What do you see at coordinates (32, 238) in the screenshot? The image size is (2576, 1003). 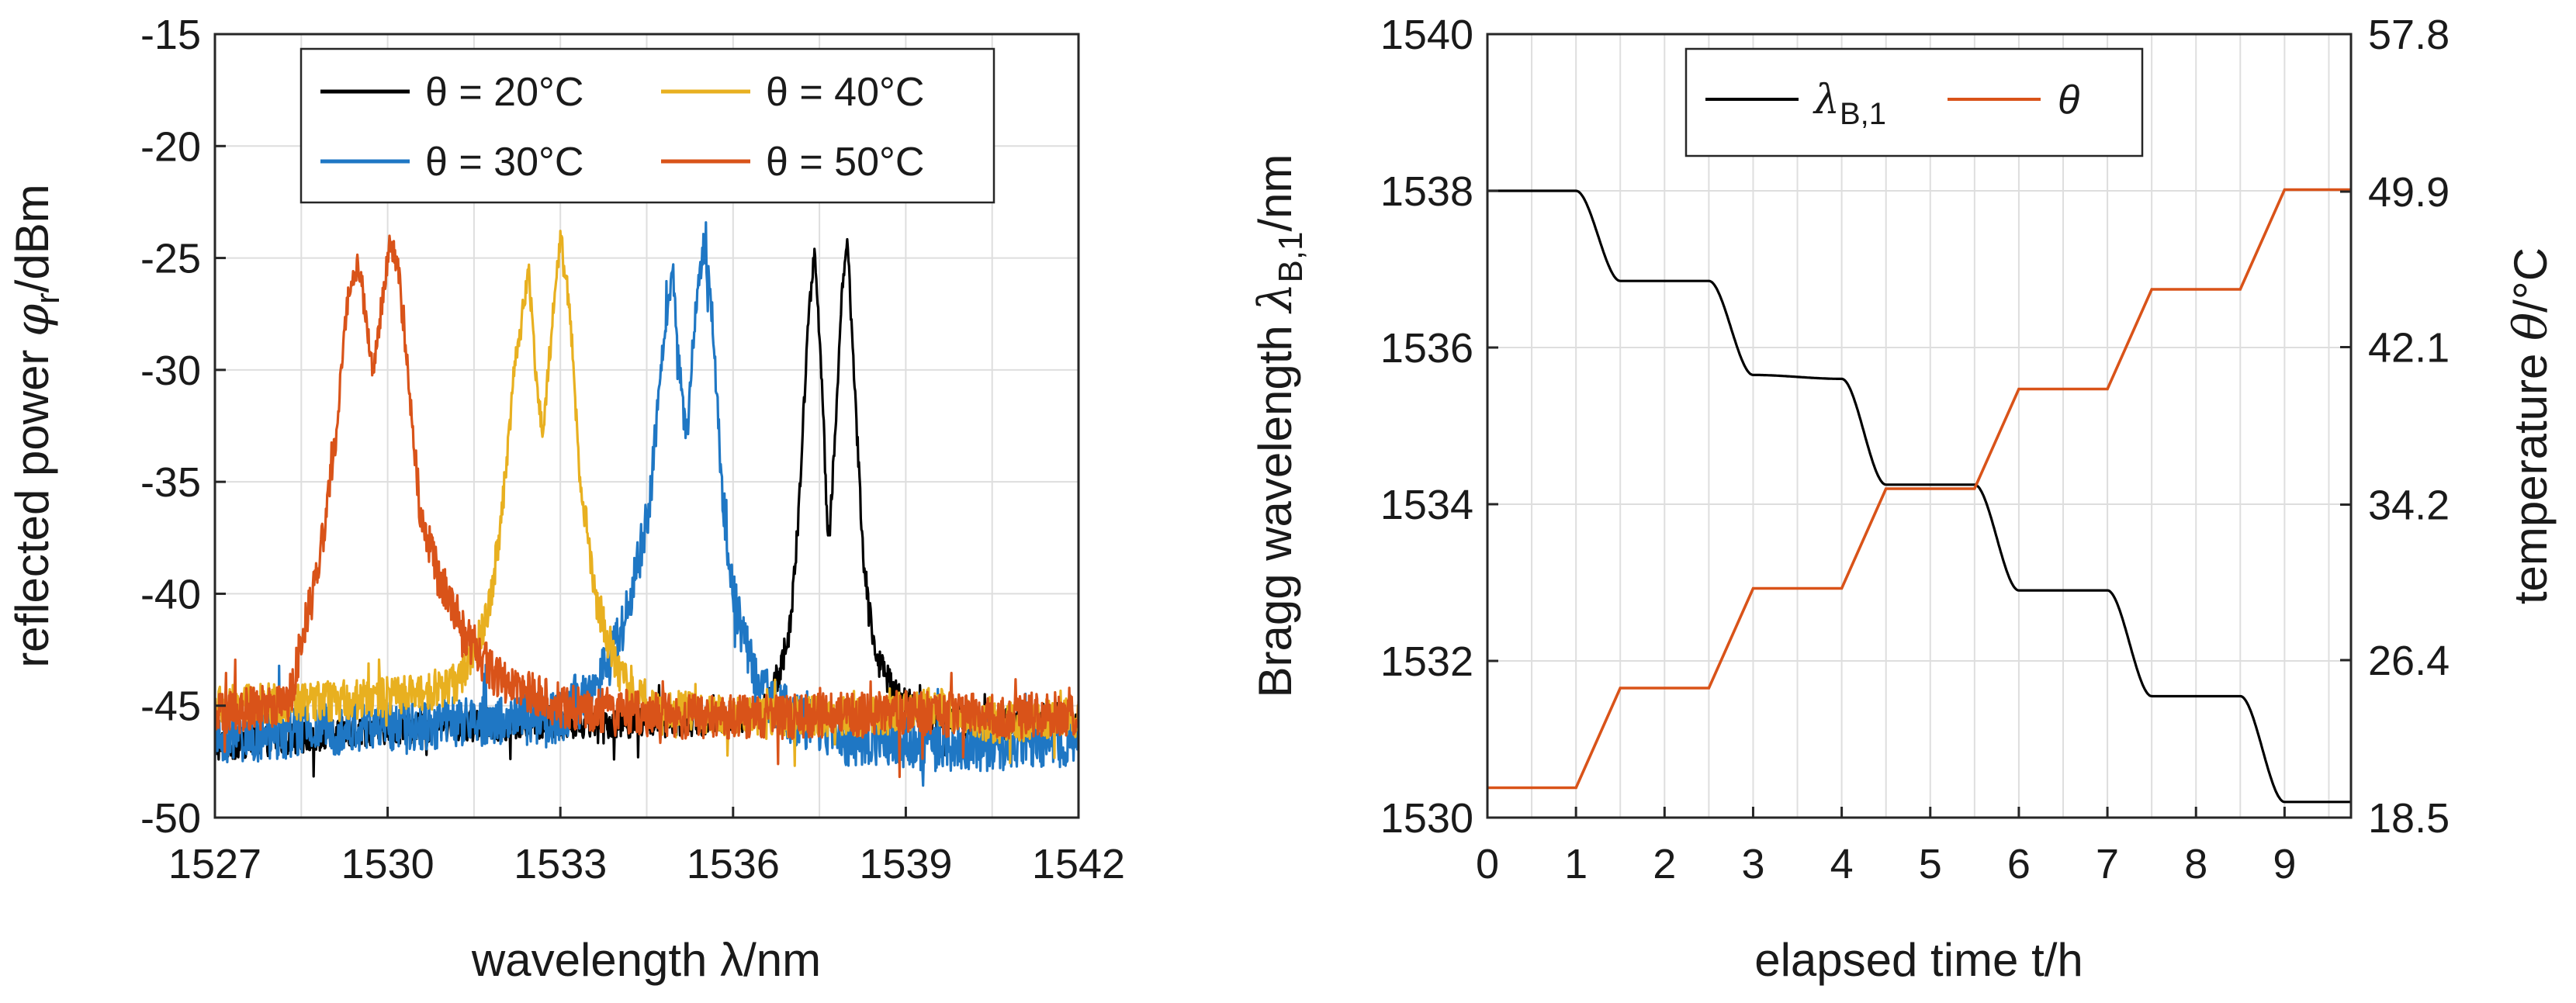 I see `left-ylabel-suffix: /dBm` at bounding box center [32, 238].